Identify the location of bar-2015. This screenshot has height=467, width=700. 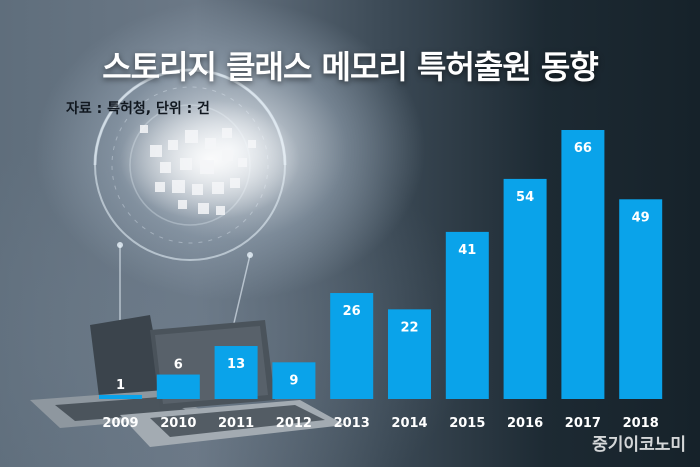
(467, 315).